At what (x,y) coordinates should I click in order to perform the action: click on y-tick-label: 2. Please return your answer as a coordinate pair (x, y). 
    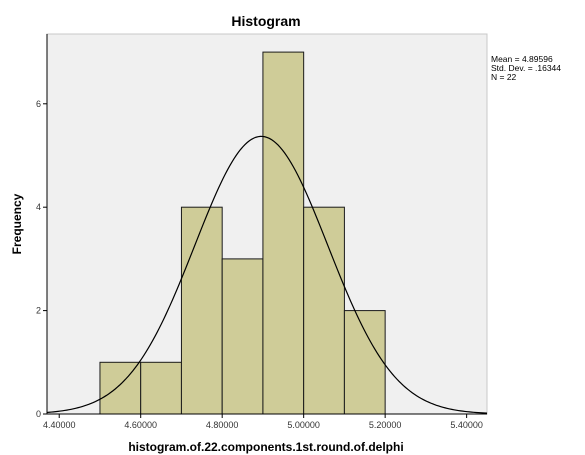
    Looking at the image, I should click on (38, 311).